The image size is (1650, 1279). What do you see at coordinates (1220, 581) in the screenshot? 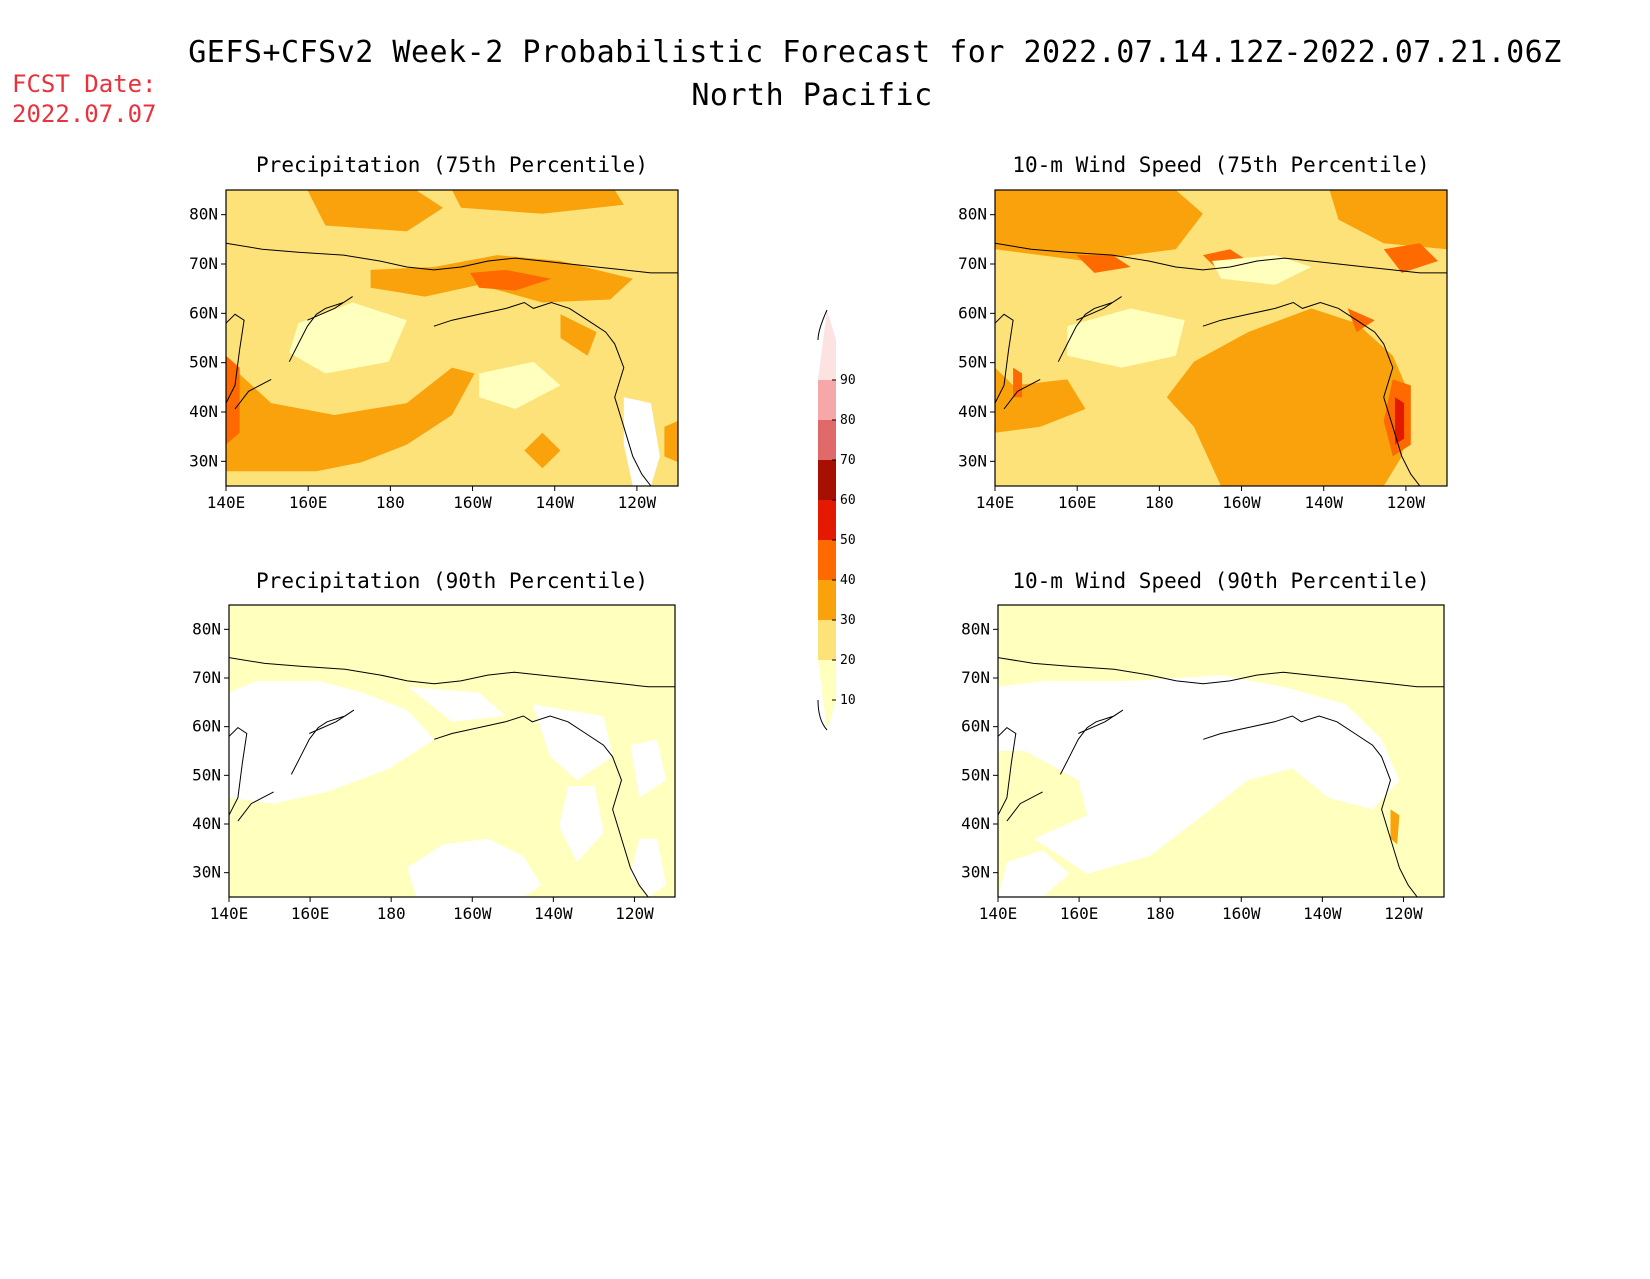
I see `panel-title-wind-90: 10-m Wind Speed (90th Percentile)` at bounding box center [1220, 581].